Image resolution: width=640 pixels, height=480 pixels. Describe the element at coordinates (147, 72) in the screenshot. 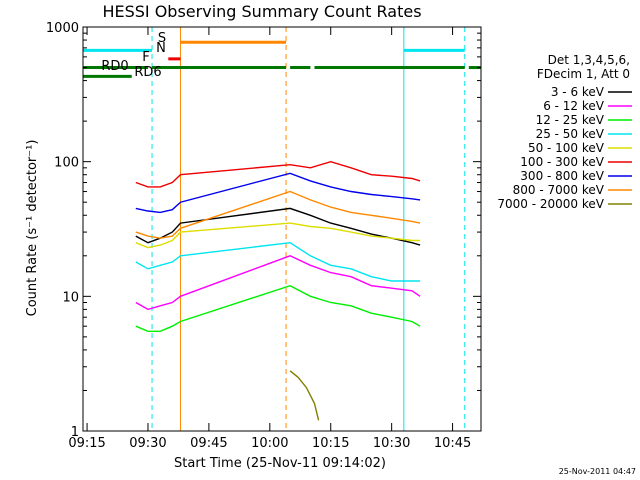

I see `flag-label-1: RD6` at that location.